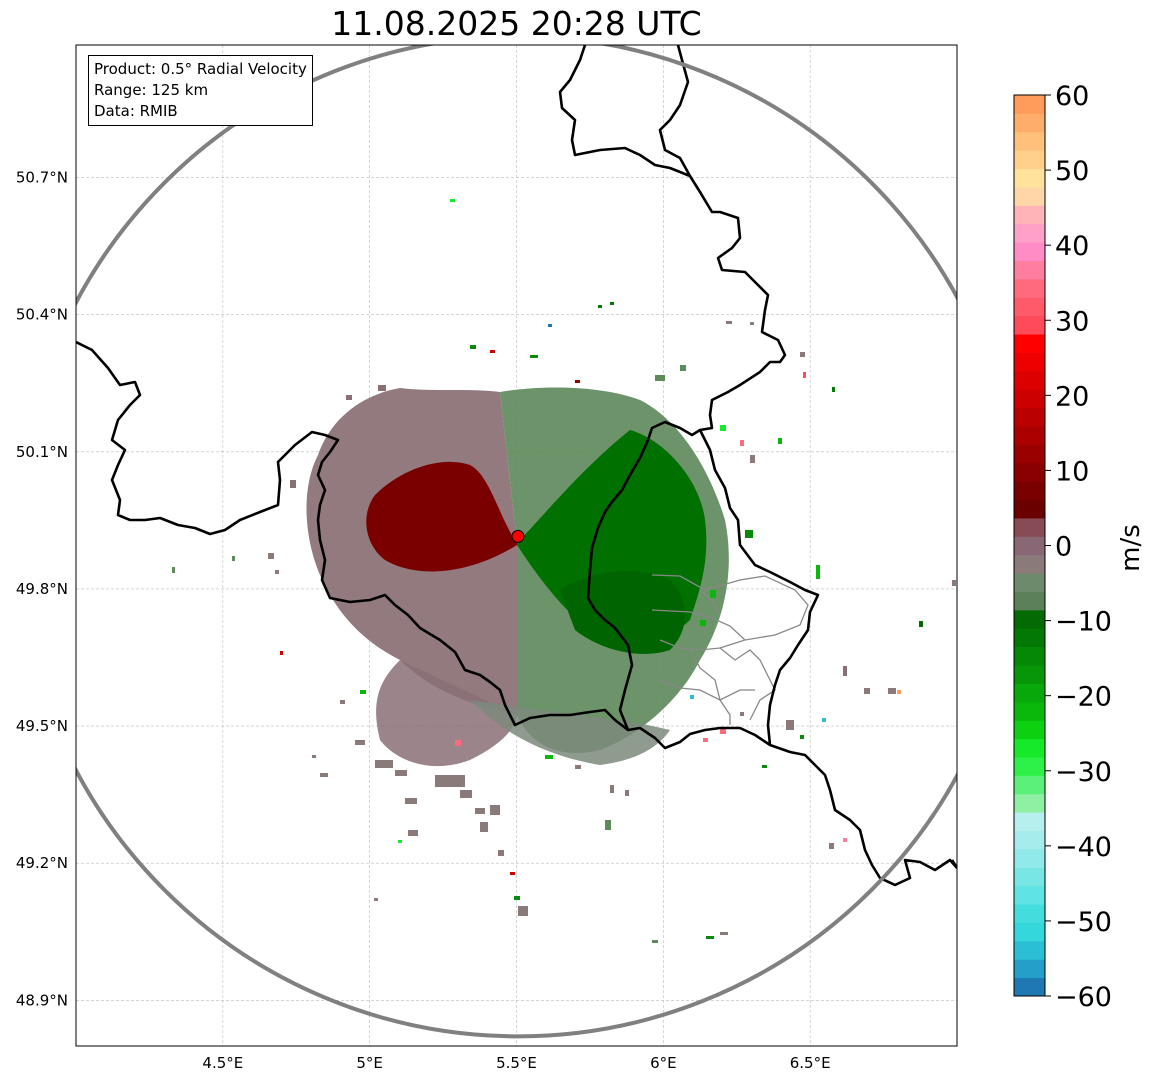 The height and width of the screenshot is (1081, 1171). Describe the element at coordinates (1072, 471) in the screenshot. I see `colorbar-tick-label: 10` at that location.